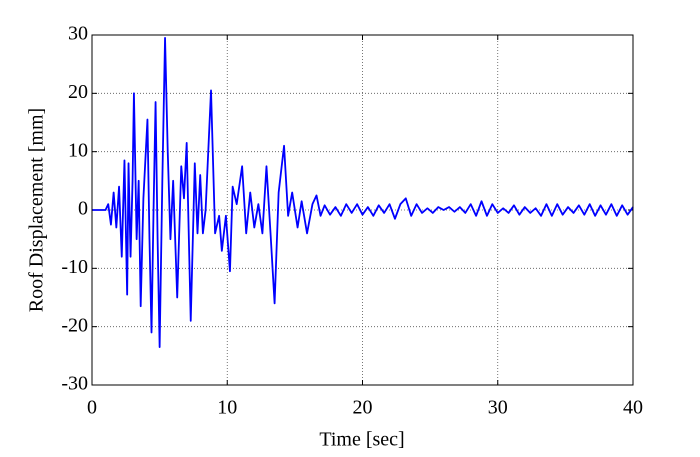  What do you see at coordinates (78, 150) in the screenshot?
I see `y-tick-label: 10` at bounding box center [78, 150].